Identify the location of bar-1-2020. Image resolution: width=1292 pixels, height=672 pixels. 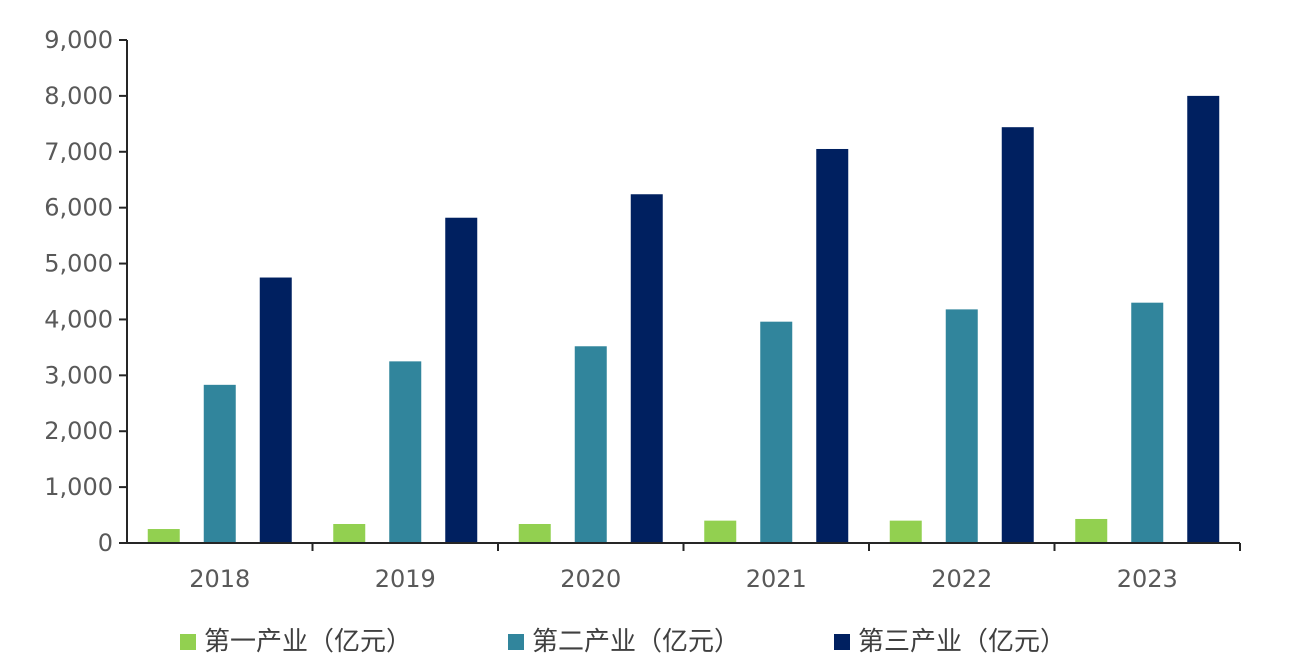
(534, 533).